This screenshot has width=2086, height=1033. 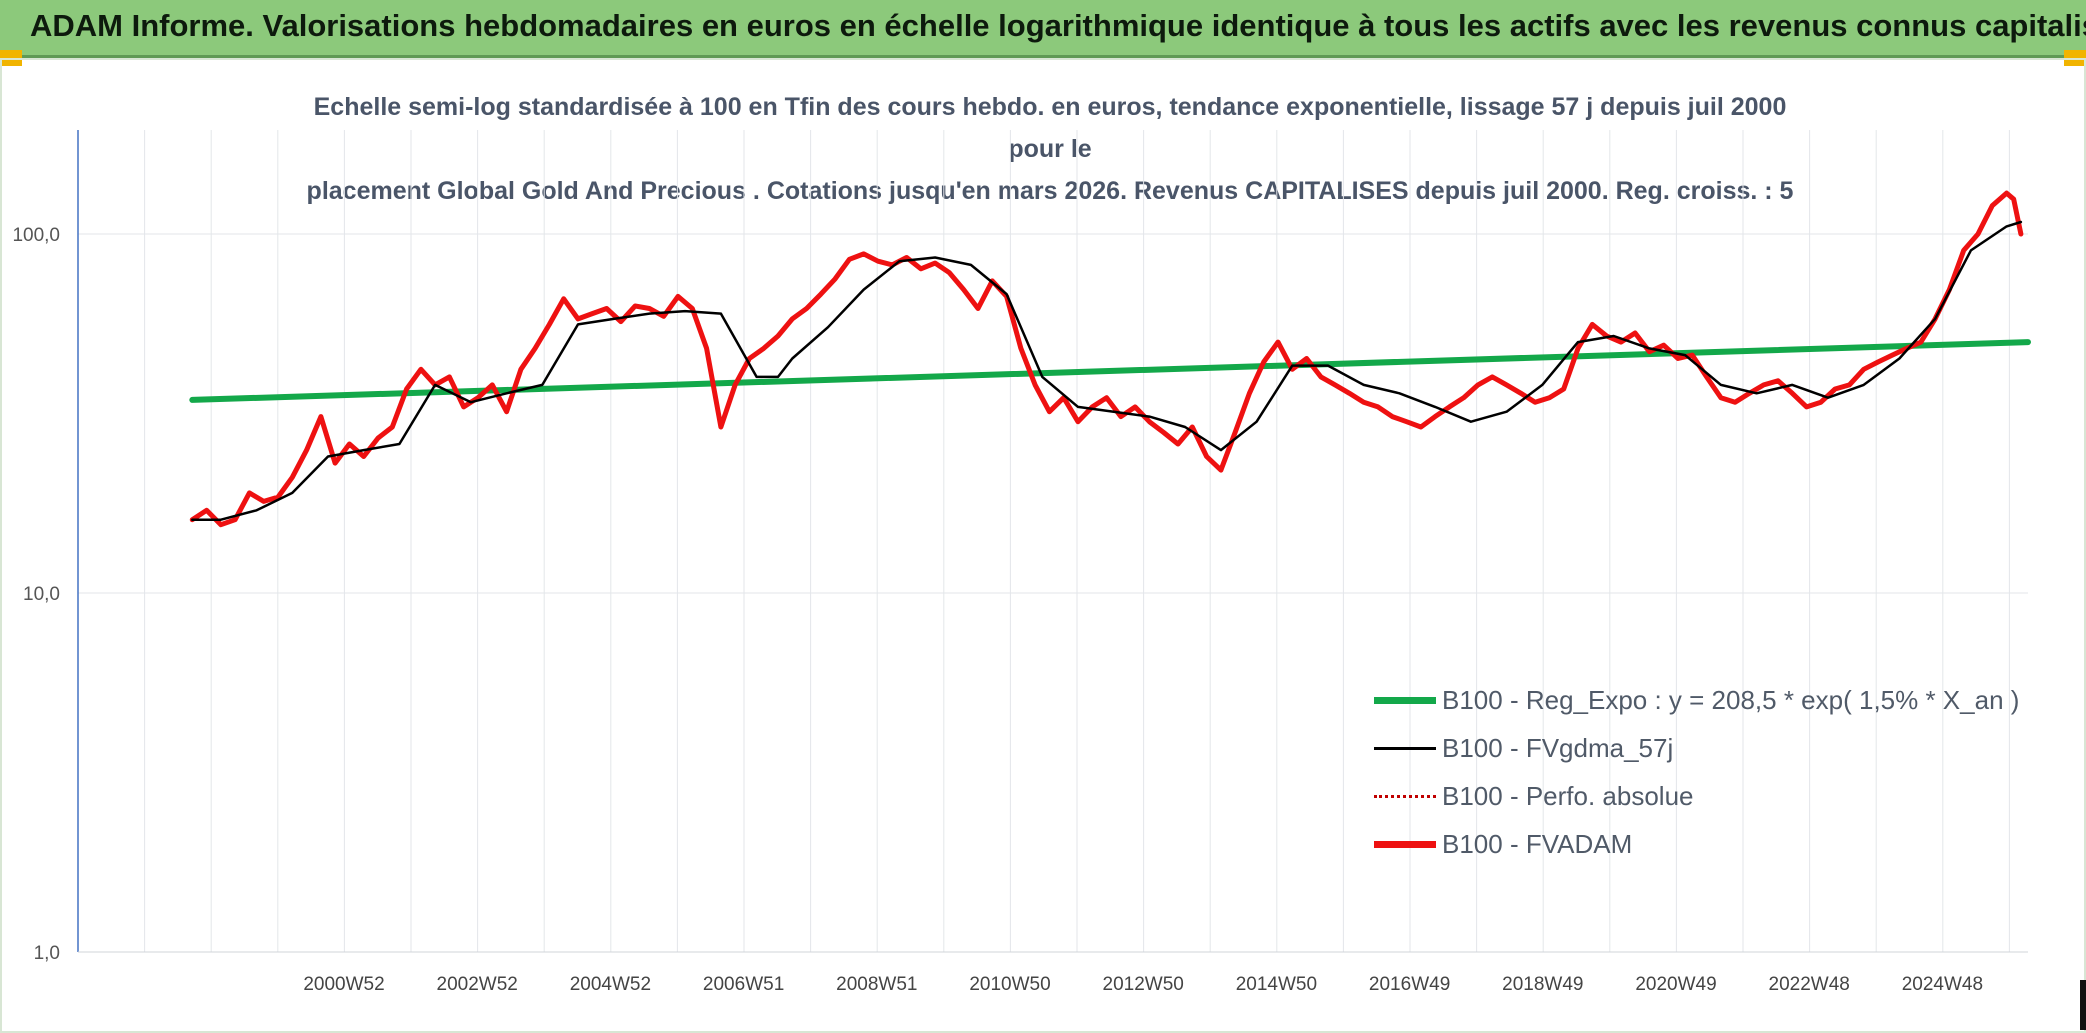 I want to click on legend-label-perfo: B100 - Perfo. absolue, so click(x=1568, y=795).